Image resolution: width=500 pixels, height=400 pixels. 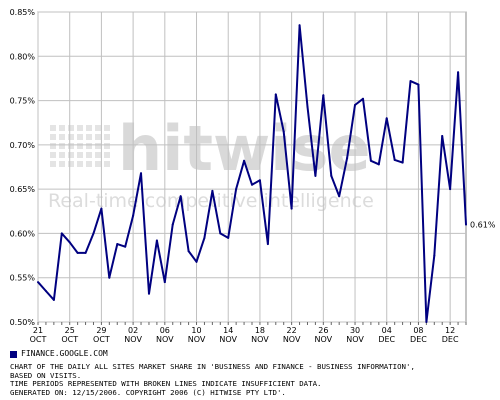 I want to click on y-tick-label: 0.80%, so click(x=23, y=56).